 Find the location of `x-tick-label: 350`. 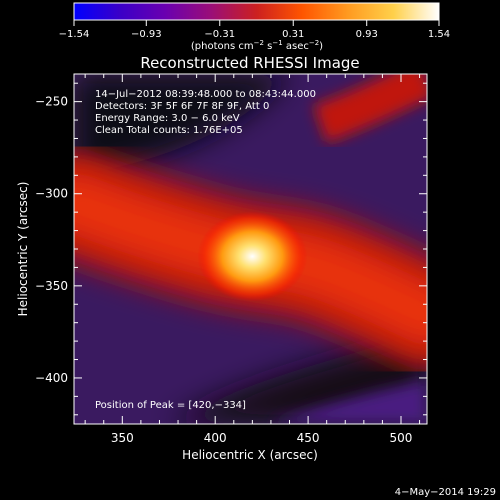

x-tick-label: 350 is located at coordinates (122, 438).